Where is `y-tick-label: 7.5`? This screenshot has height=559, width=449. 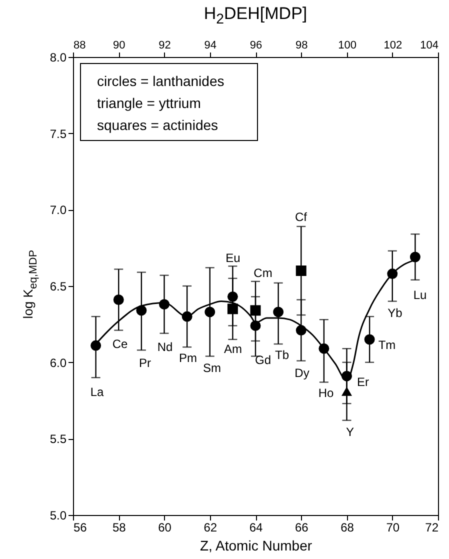 y-tick-label: 7.5 is located at coordinates (58, 133).